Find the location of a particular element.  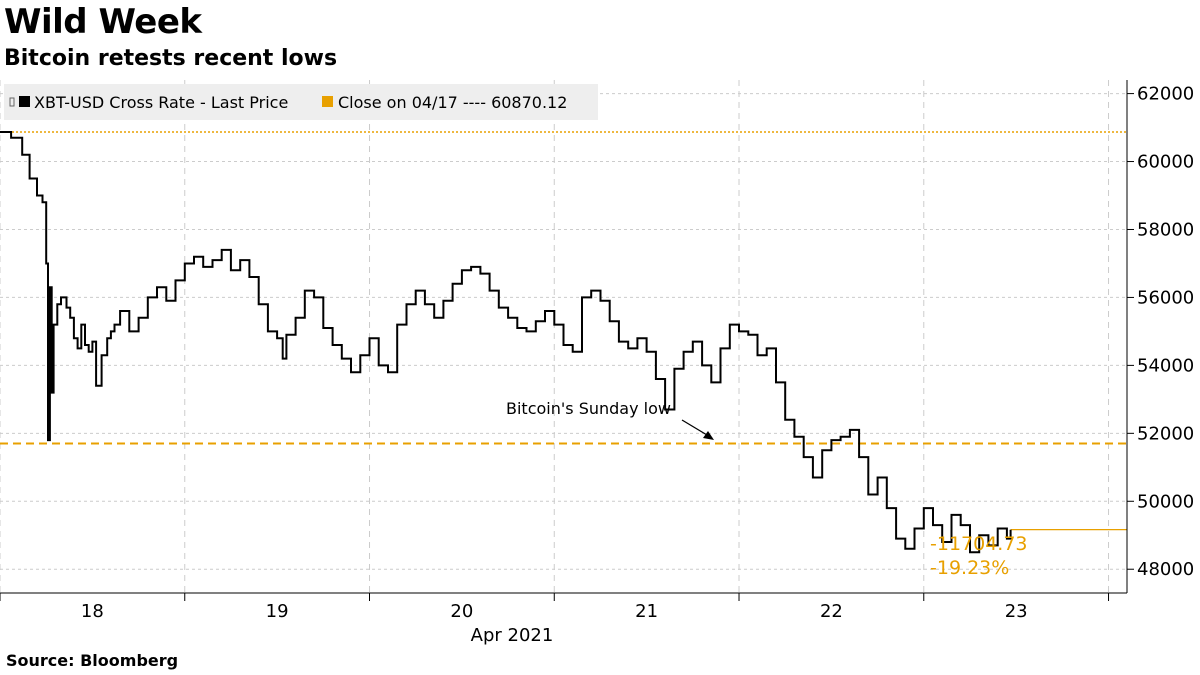

annotation-change-amount: -11704.73 is located at coordinates (979, 544).